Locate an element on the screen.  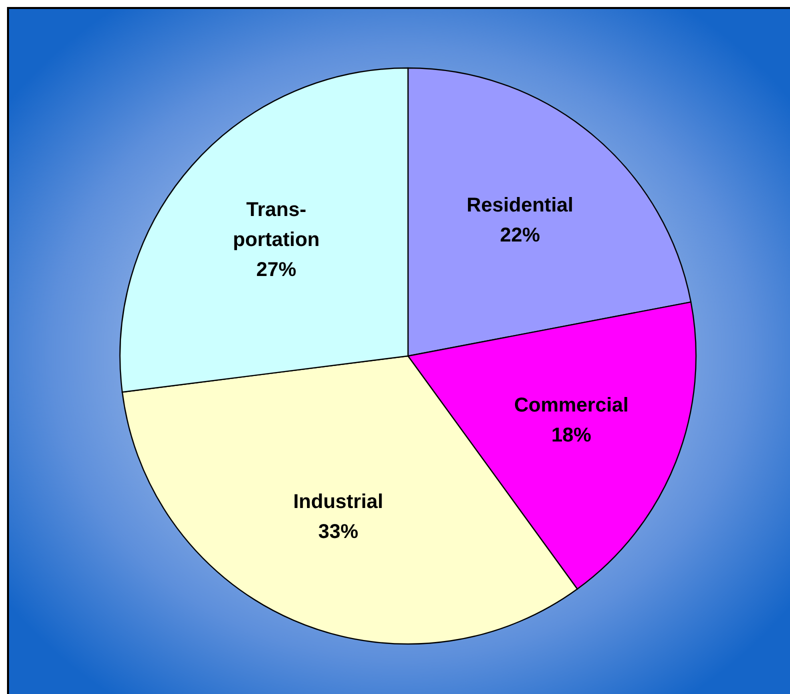
data-label: 27% is located at coordinates (276, 269).